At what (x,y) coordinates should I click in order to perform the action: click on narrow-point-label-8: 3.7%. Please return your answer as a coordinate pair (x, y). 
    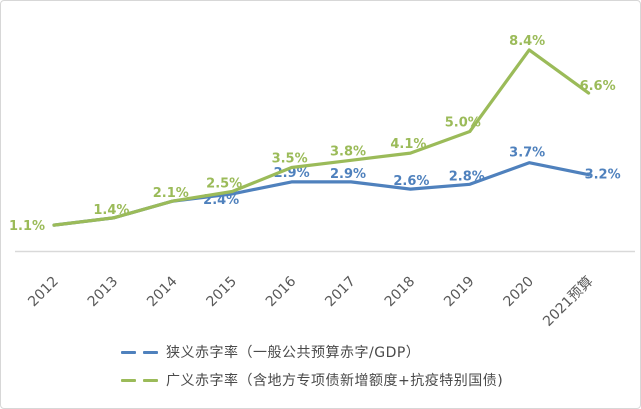
    Looking at the image, I should click on (527, 153).